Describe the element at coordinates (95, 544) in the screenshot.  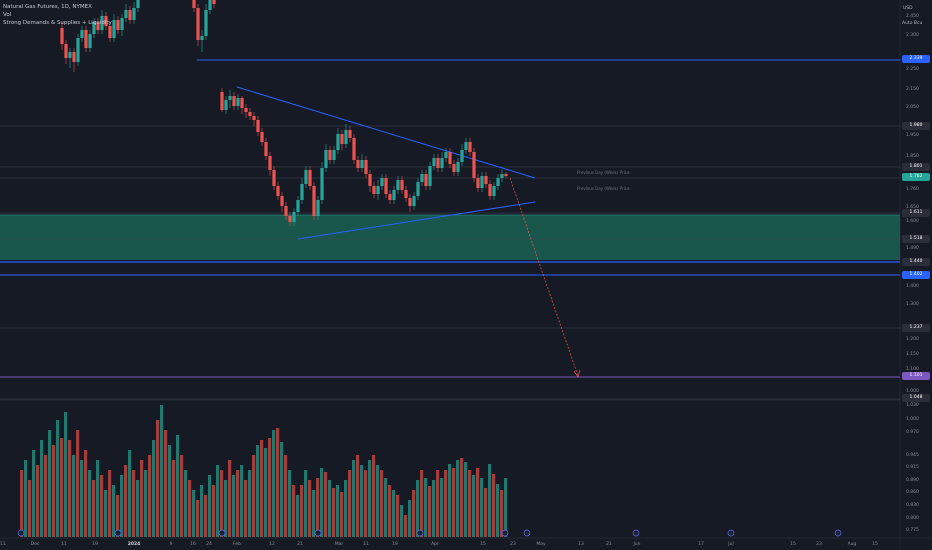
I see `time-tick: 19` at that location.